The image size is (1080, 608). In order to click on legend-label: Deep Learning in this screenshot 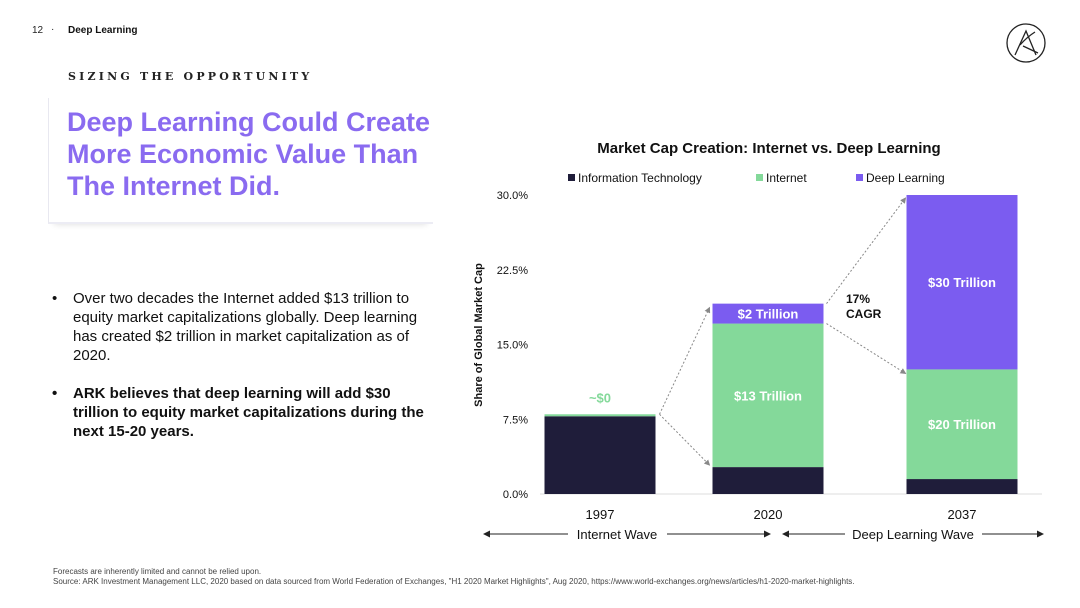, I will do `click(905, 178)`.